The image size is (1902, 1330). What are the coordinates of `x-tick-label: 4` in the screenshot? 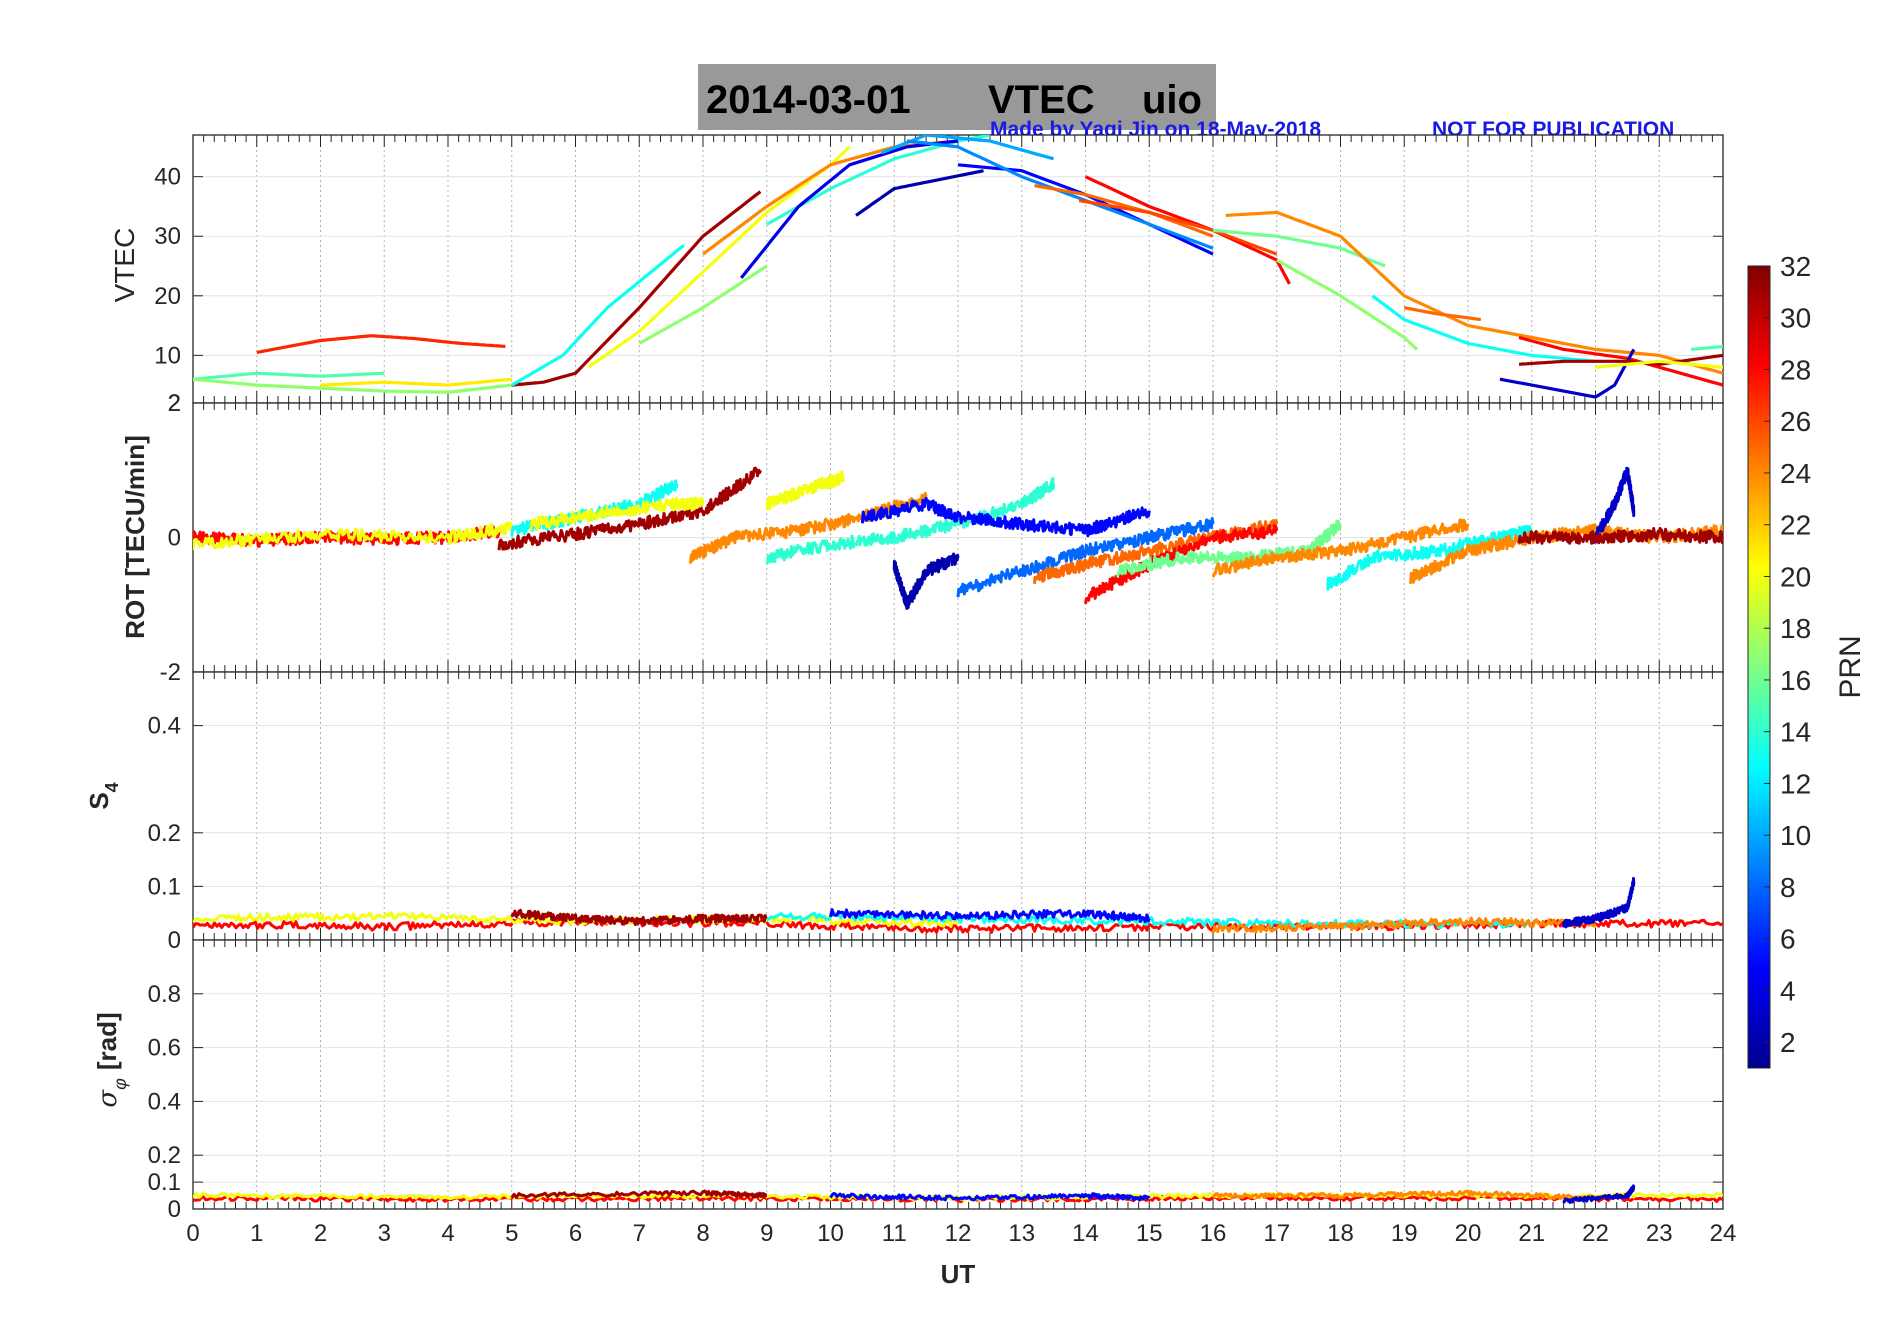 It's located at (447, 1233).